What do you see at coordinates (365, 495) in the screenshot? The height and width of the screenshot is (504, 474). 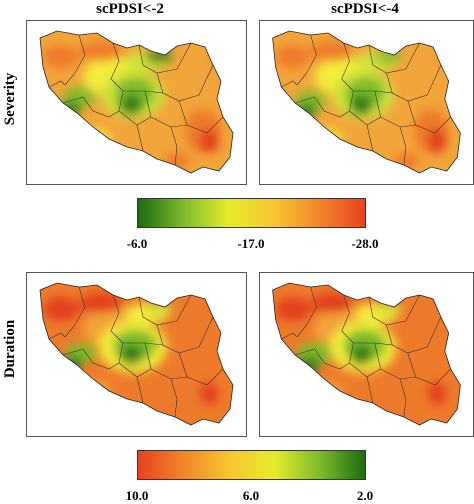 I see `colorbar-duration-tick-max: 2.0` at bounding box center [365, 495].